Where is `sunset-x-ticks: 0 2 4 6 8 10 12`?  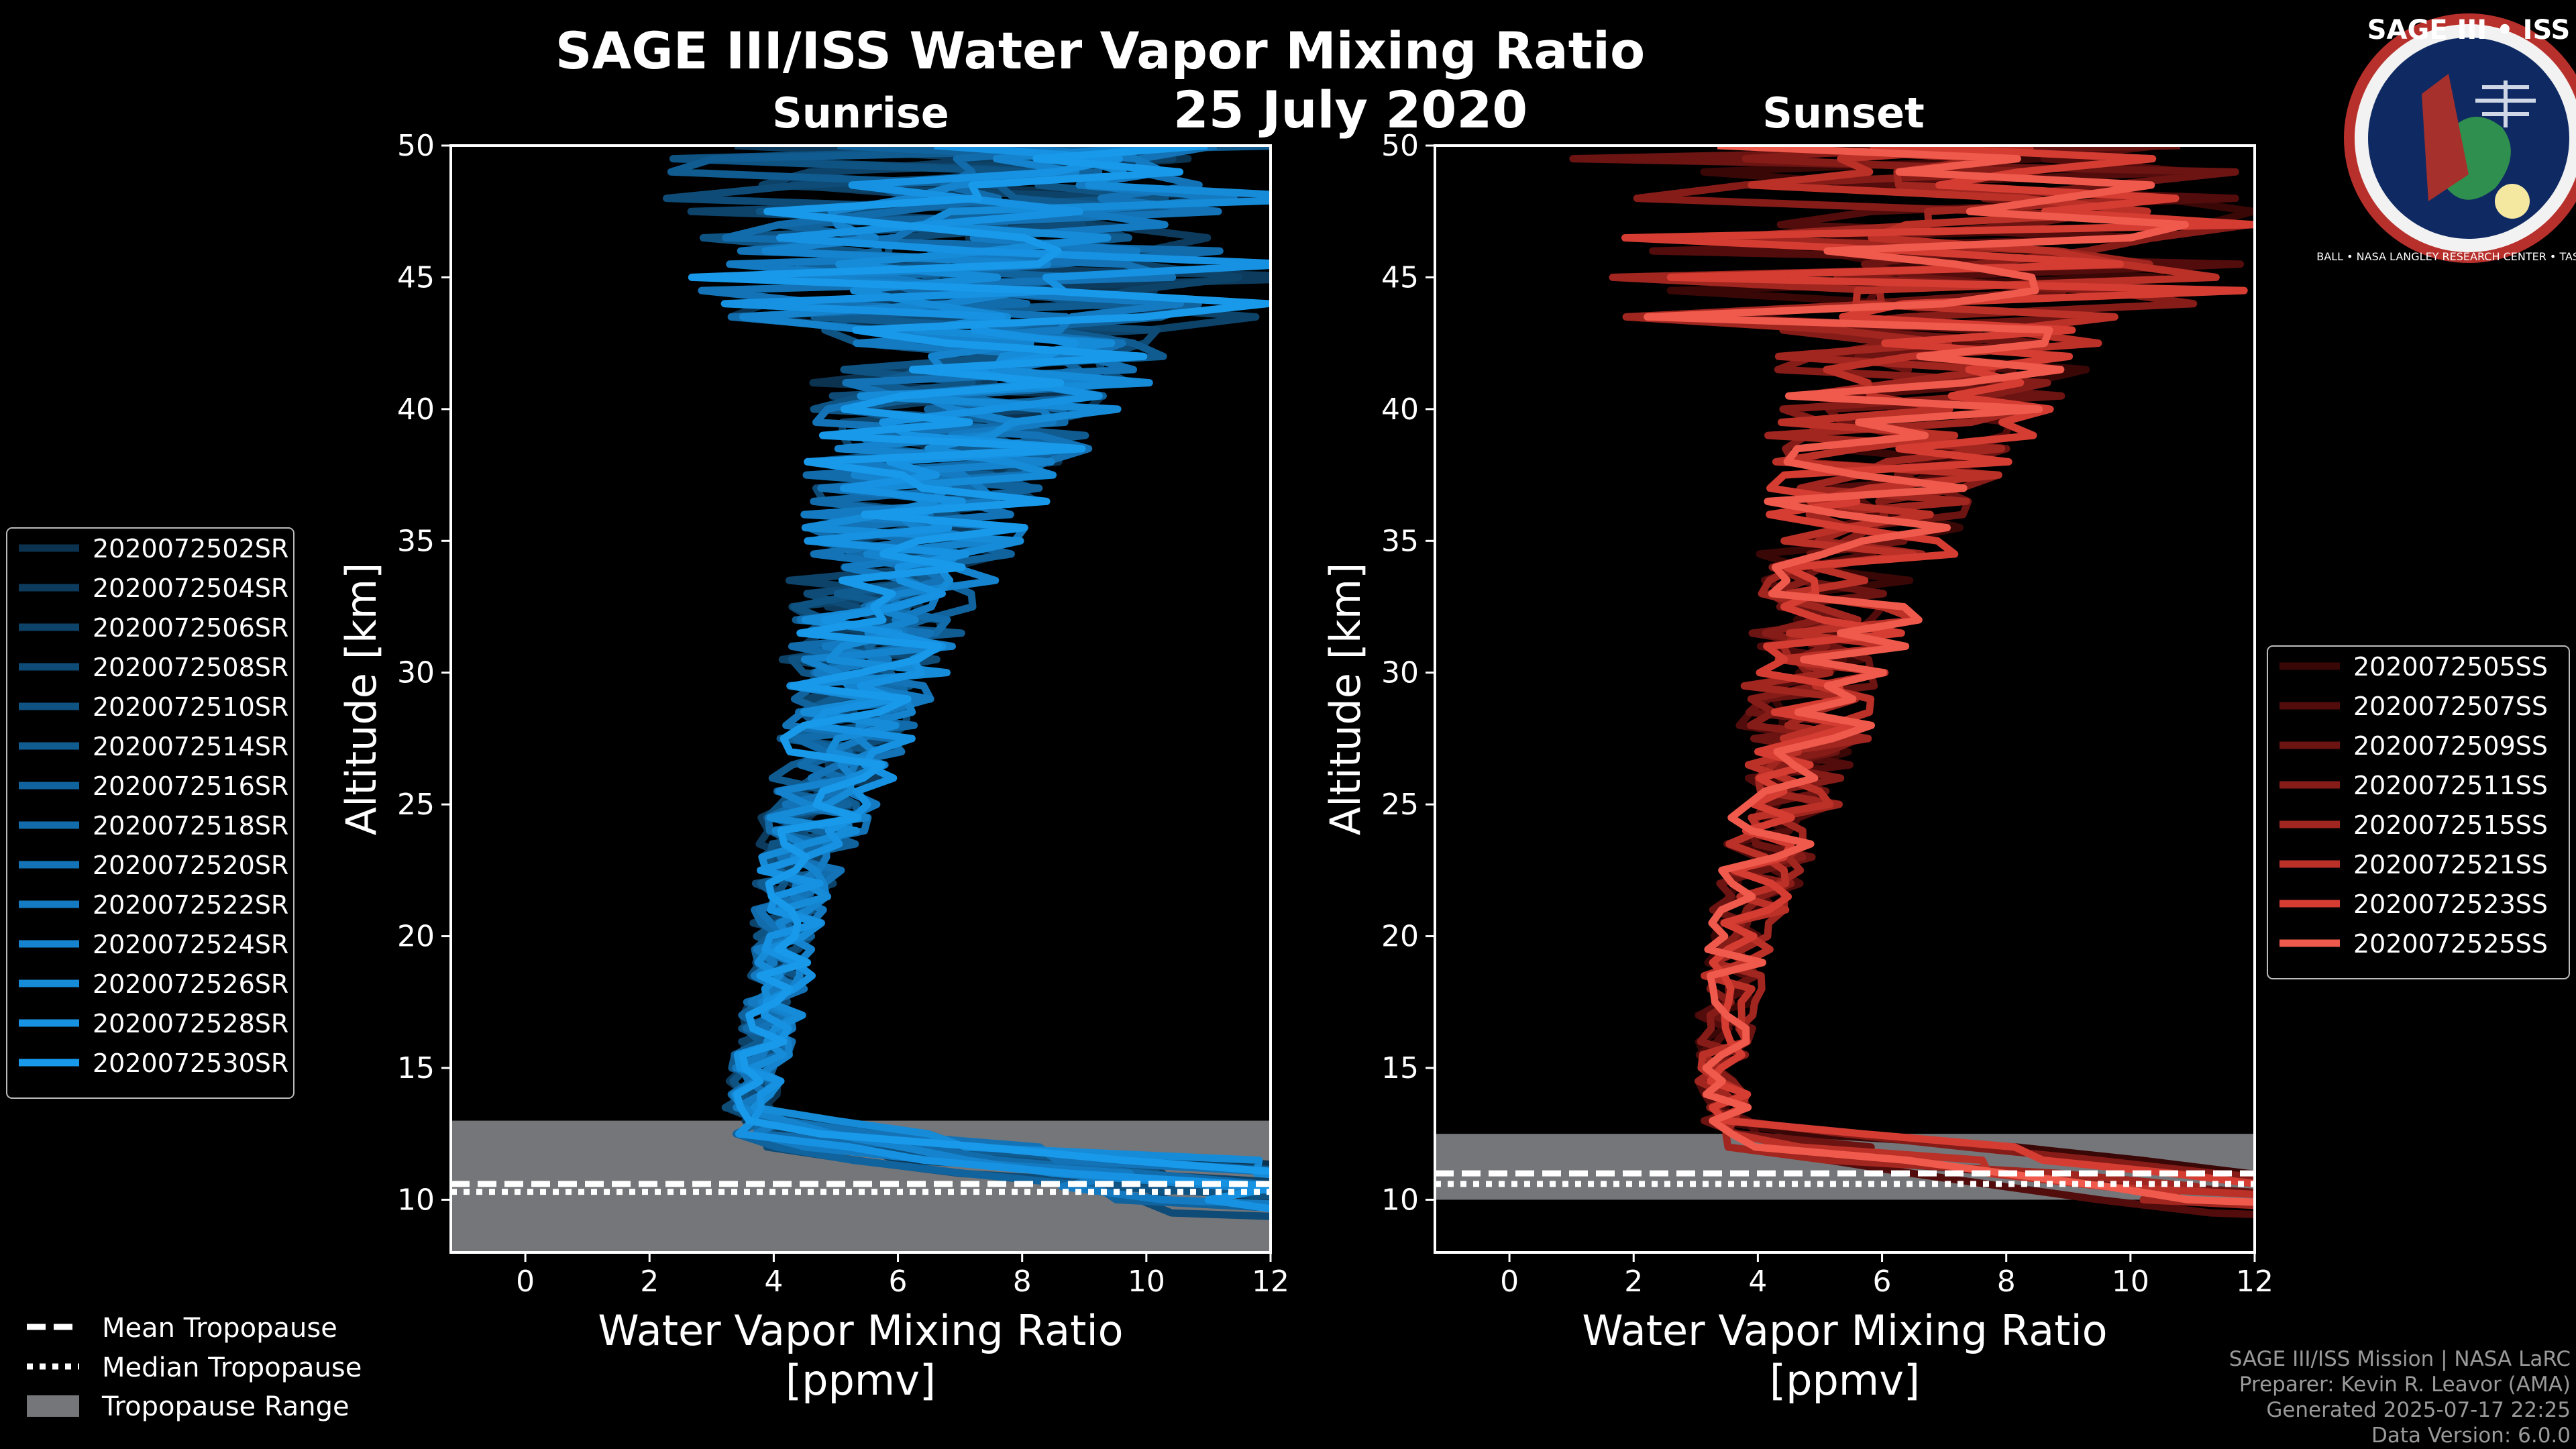 sunset-x-ticks: 0 2 4 6 8 10 12 is located at coordinates (1886, 1275).